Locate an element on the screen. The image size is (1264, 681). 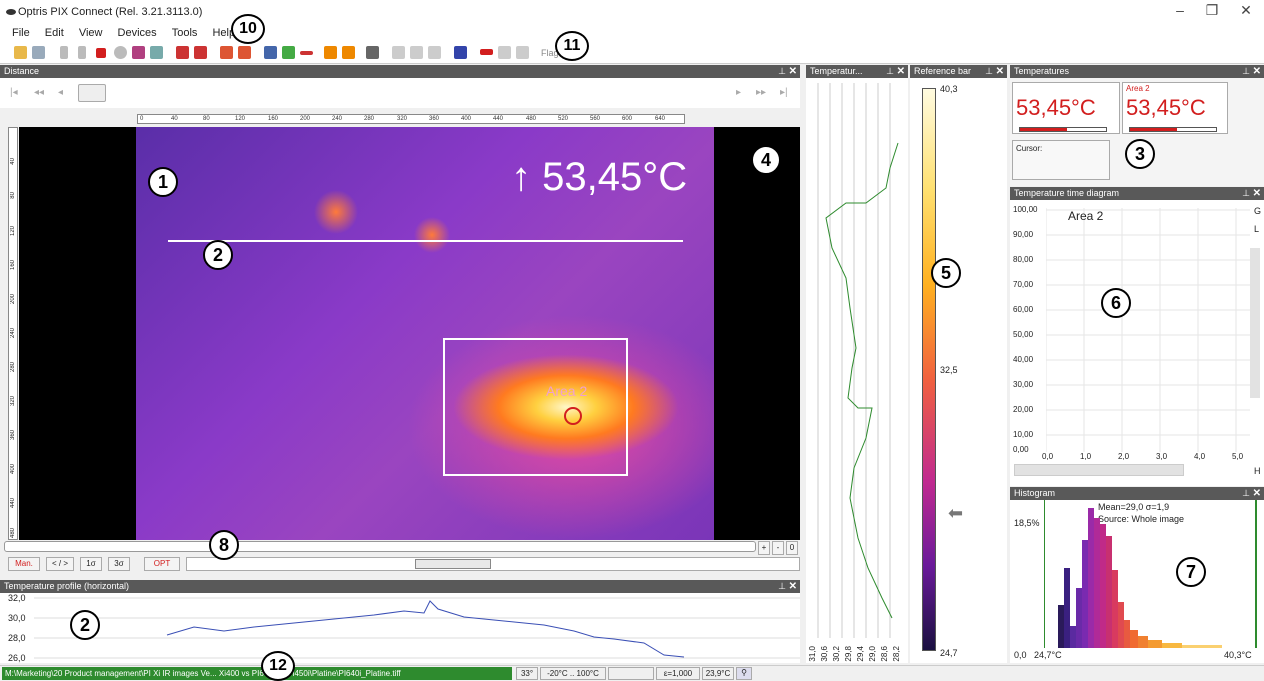
tools-icon is located at coordinates (372, 52).